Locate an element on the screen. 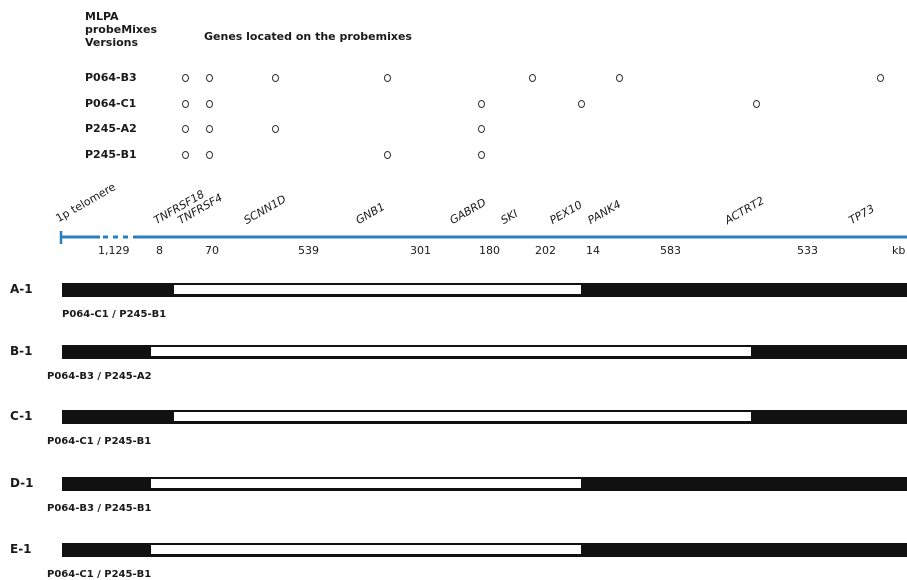 The image size is (907, 580). gene-label-tp73: TP73 is located at coordinates (861, 214).